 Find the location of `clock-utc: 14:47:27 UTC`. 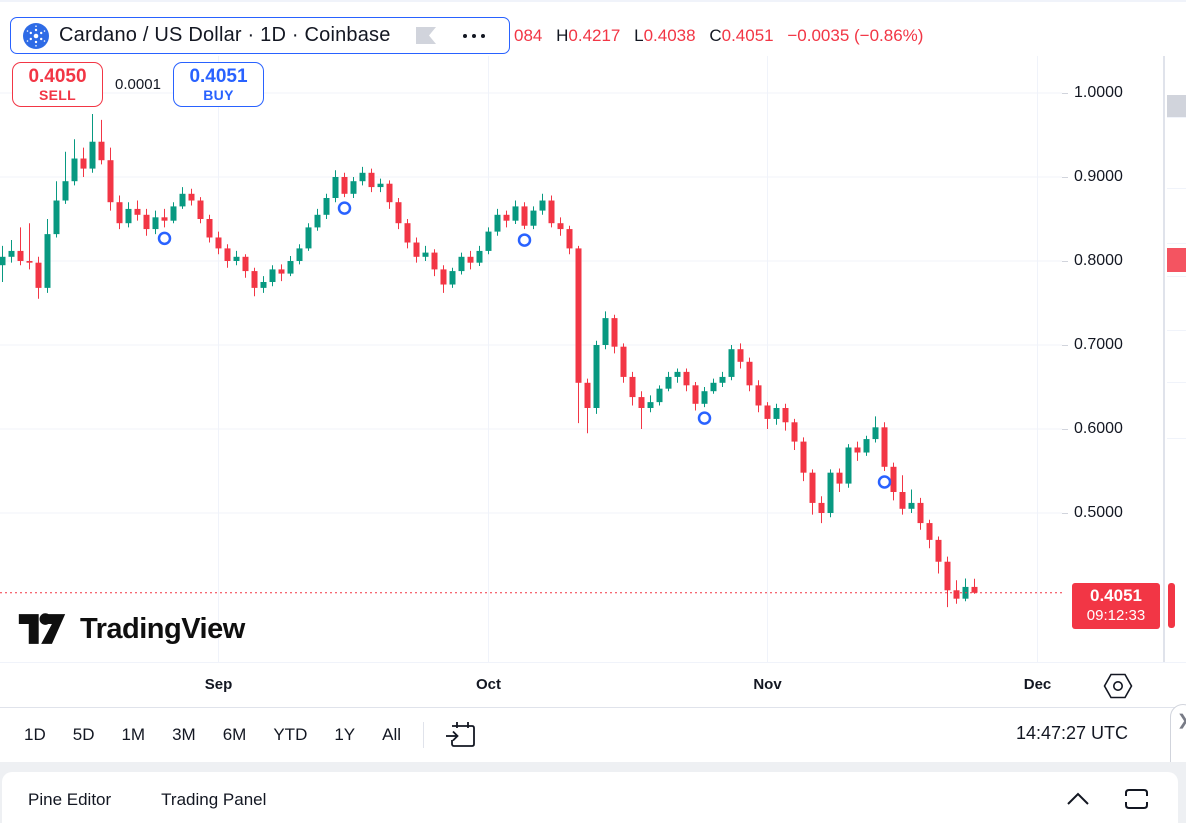

clock-utc: 14:47:27 UTC is located at coordinates (1071, 733).